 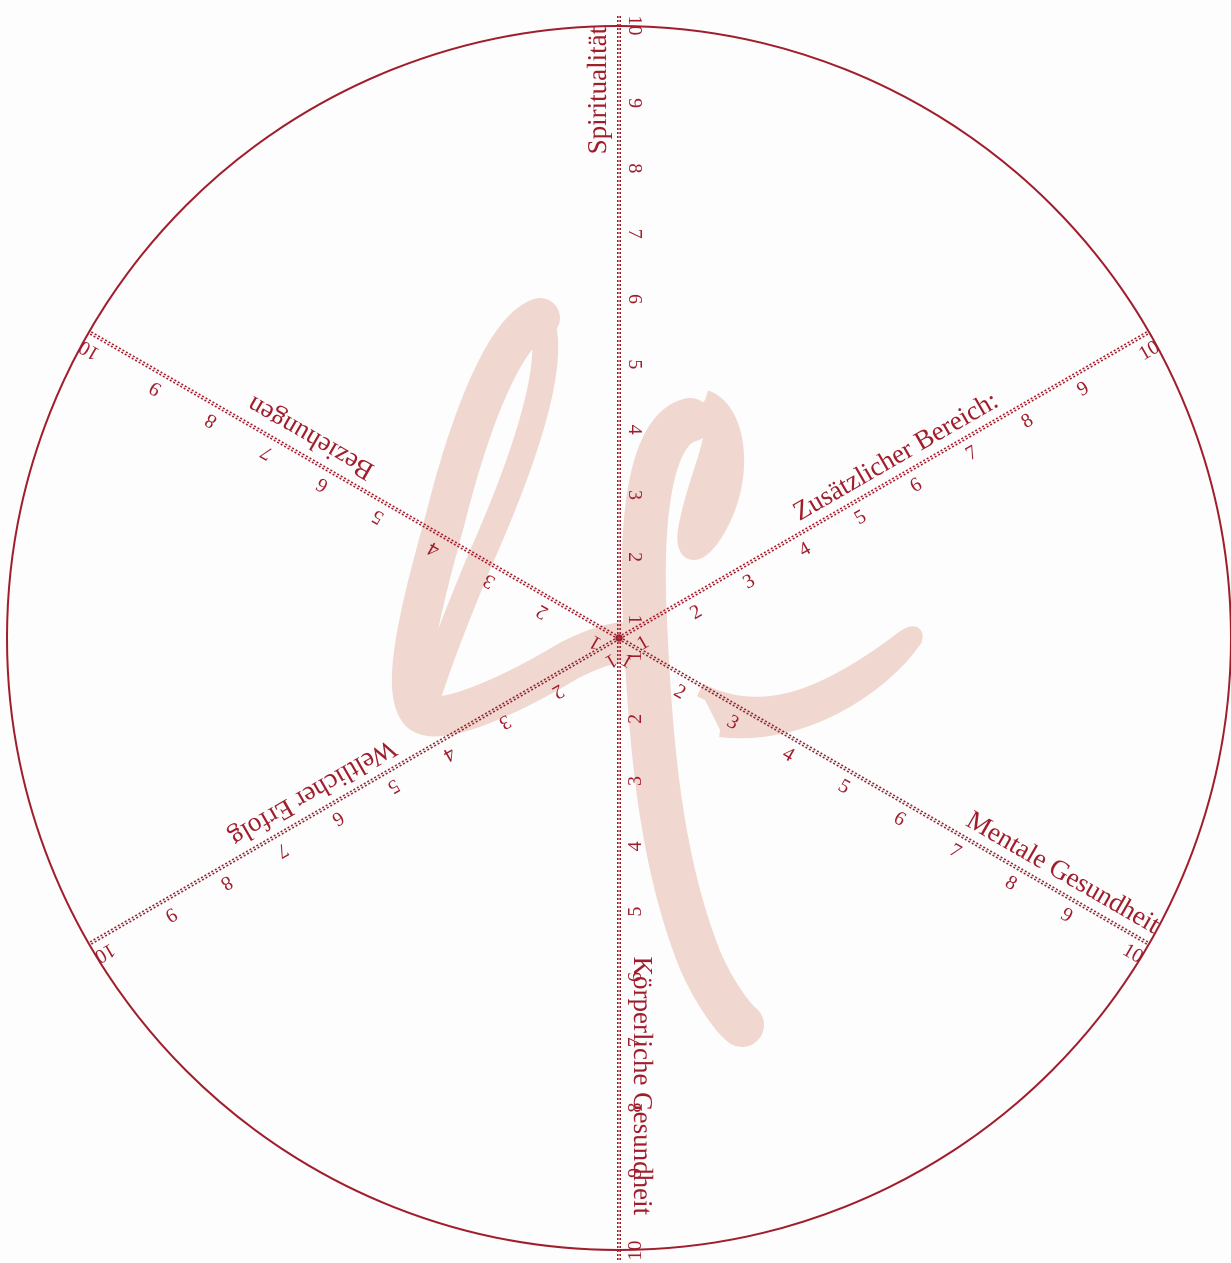 What do you see at coordinates (1011, 883) in the screenshot?
I see `tick-mentale-gesundheit-8: 8` at bounding box center [1011, 883].